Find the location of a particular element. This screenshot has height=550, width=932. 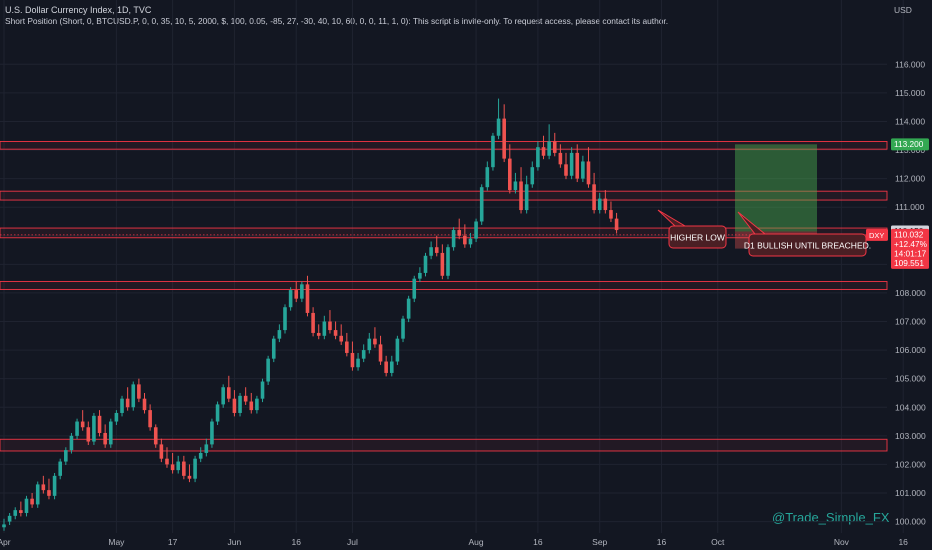

sr-zone is located at coordinates (444, 145).